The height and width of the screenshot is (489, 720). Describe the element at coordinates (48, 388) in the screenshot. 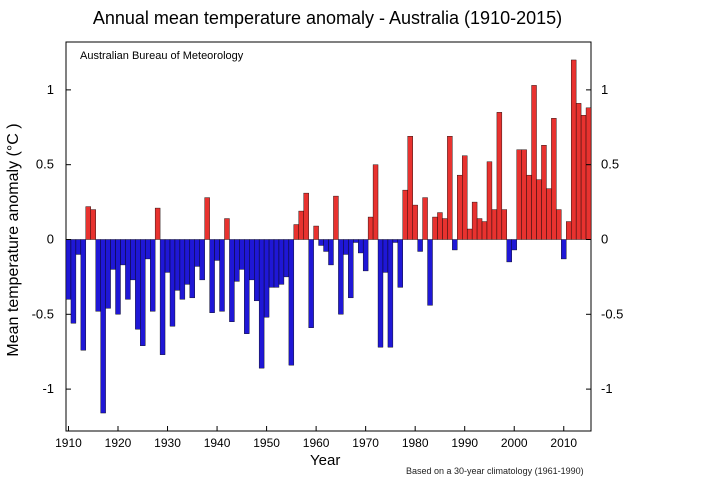

I see `left-y-tick-label: -1` at that location.